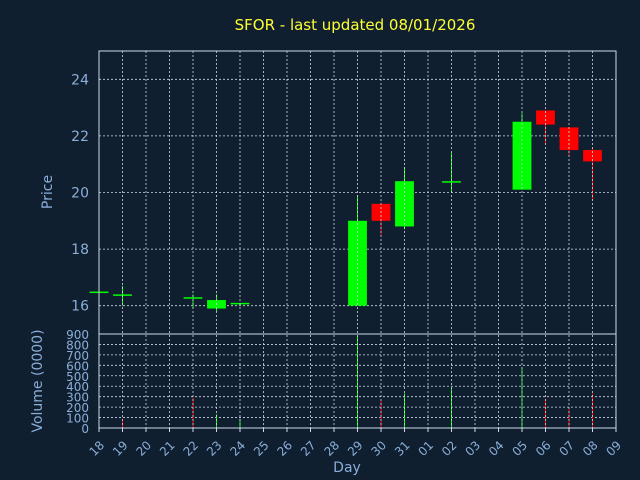 This screenshot has width=640, height=480. Describe the element at coordinates (85, 429) in the screenshot. I see `volume-tick-label: 0` at that location.